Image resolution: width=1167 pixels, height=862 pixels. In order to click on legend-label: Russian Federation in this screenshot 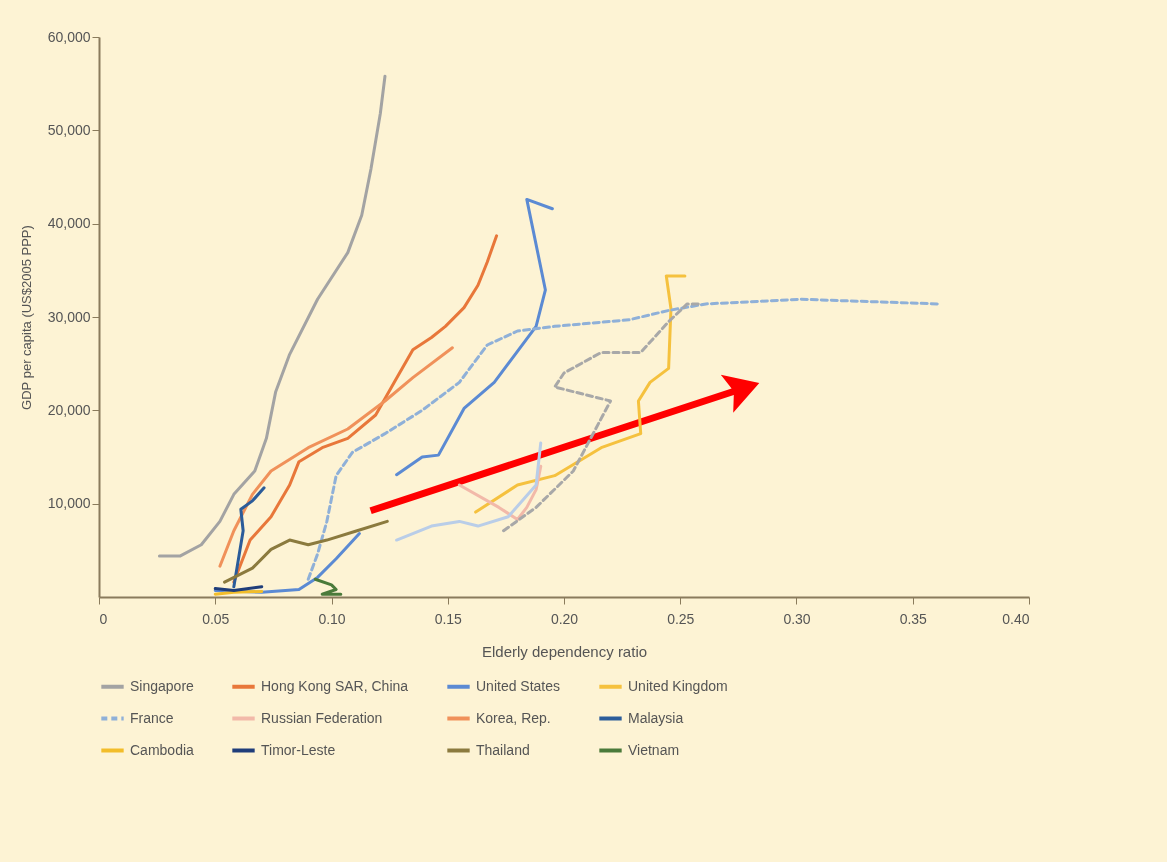, I will do `click(322, 717)`.